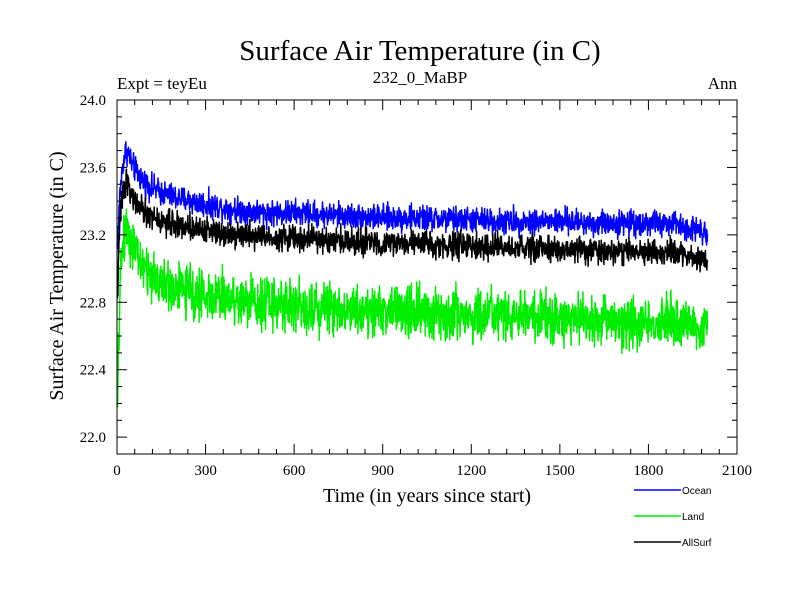 This screenshot has height=600, width=800. What do you see at coordinates (693, 517) in the screenshot?
I see `legend-label-land: Land` at bounding box center [693, 517].